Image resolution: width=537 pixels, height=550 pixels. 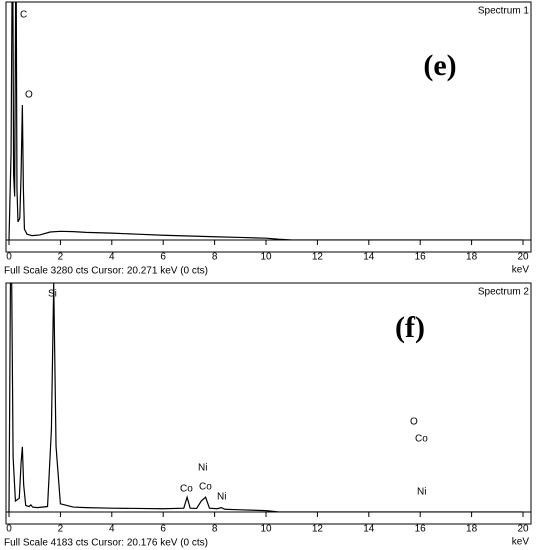 I want to click on spectrum-title: Spectrum 2, so click(x=504, y=292).